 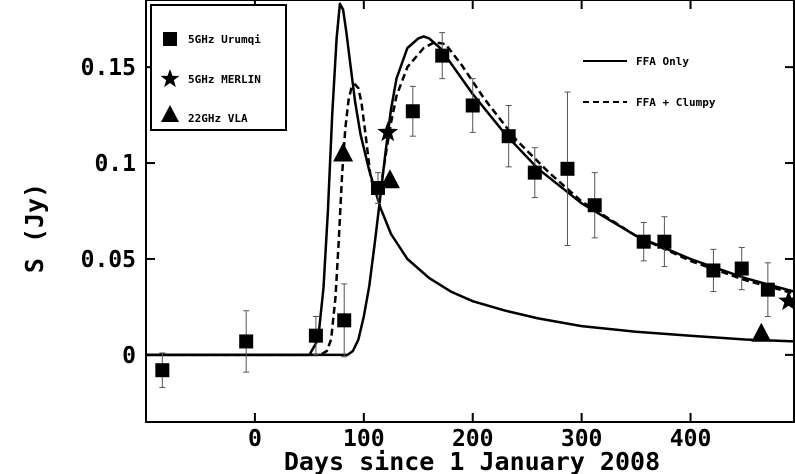 I want to click on legend-curves: FFA Only FFA + Clumpy, so click(x=649, y=82).